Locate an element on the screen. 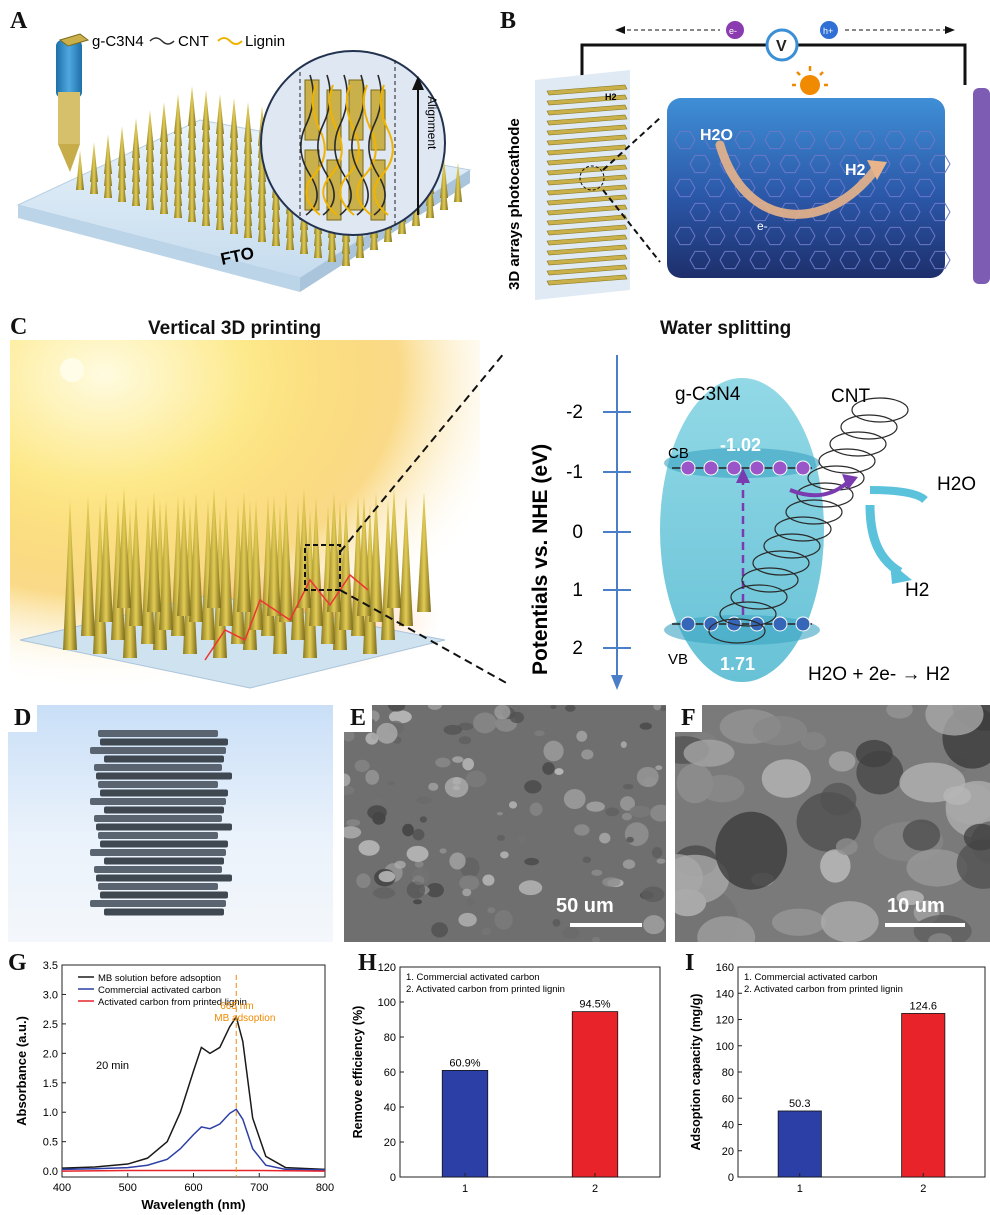  legend-lignin: Lignin is located at coordinates (265, 41).